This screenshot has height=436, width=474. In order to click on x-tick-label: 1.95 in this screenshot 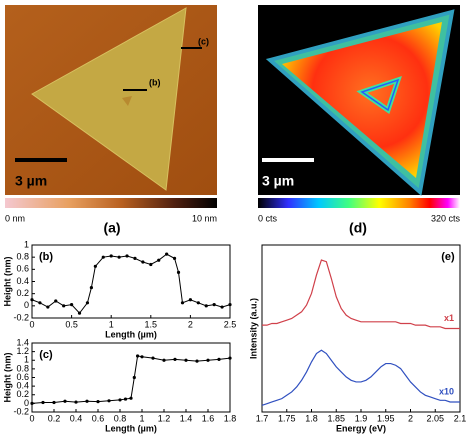, I will do `click(386, 418)`.